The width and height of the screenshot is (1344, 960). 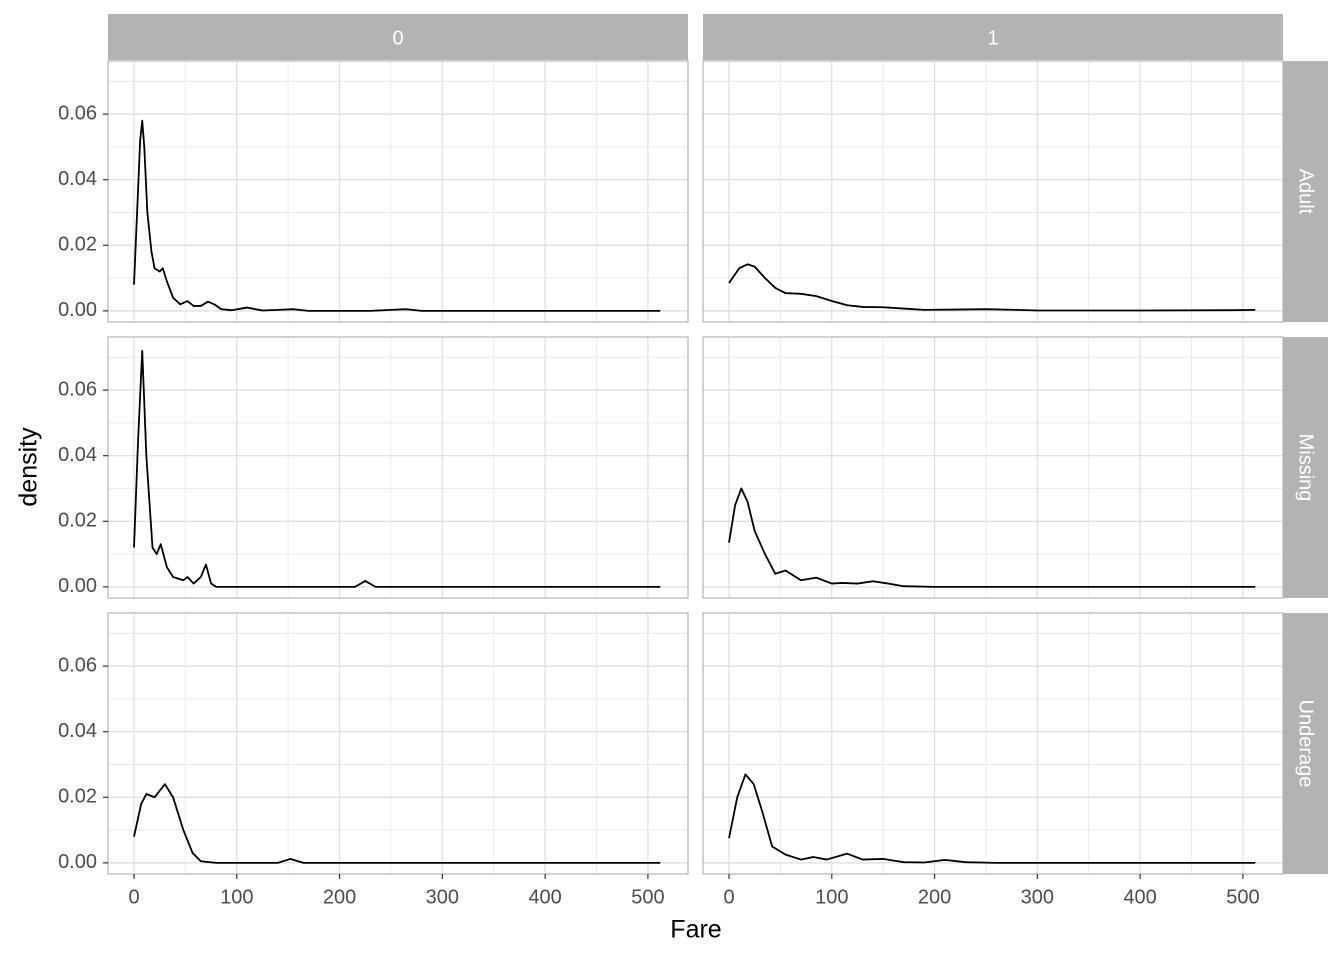 I want to click on strip-label: Missing, so click(x=1306, y=468).